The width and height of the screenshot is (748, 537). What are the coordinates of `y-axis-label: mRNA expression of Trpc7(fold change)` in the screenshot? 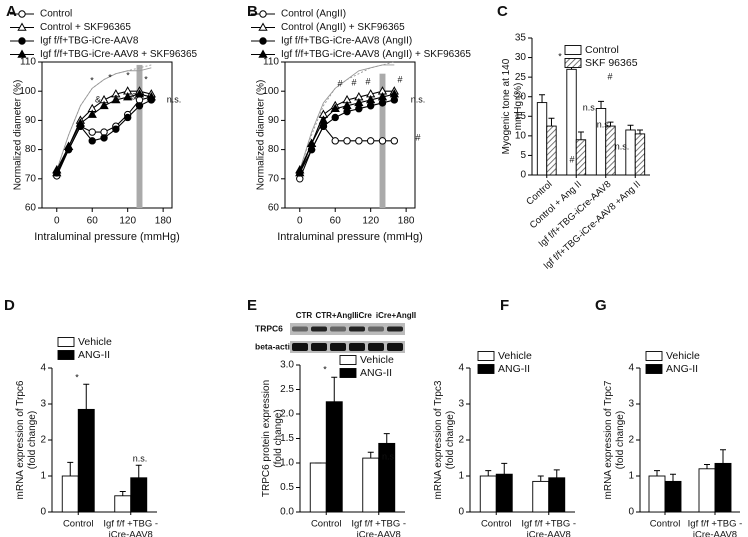 It's located at (614, 439).